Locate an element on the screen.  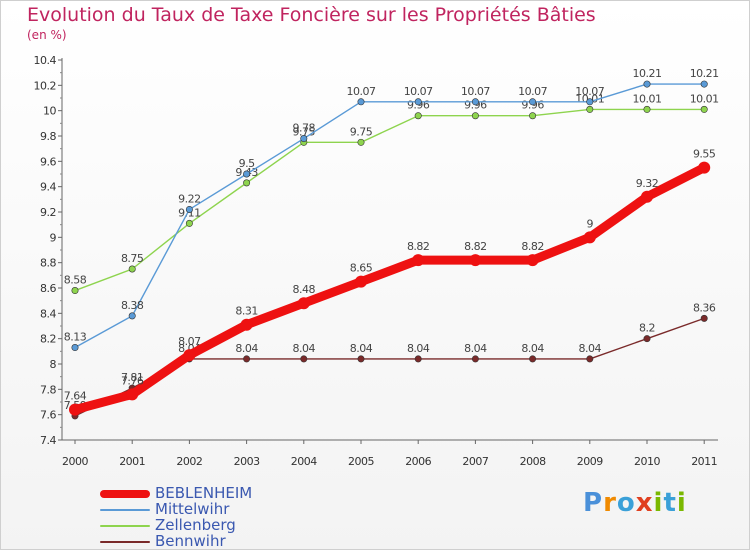
data-label: 9.75 is located at coordinates (361, 131).